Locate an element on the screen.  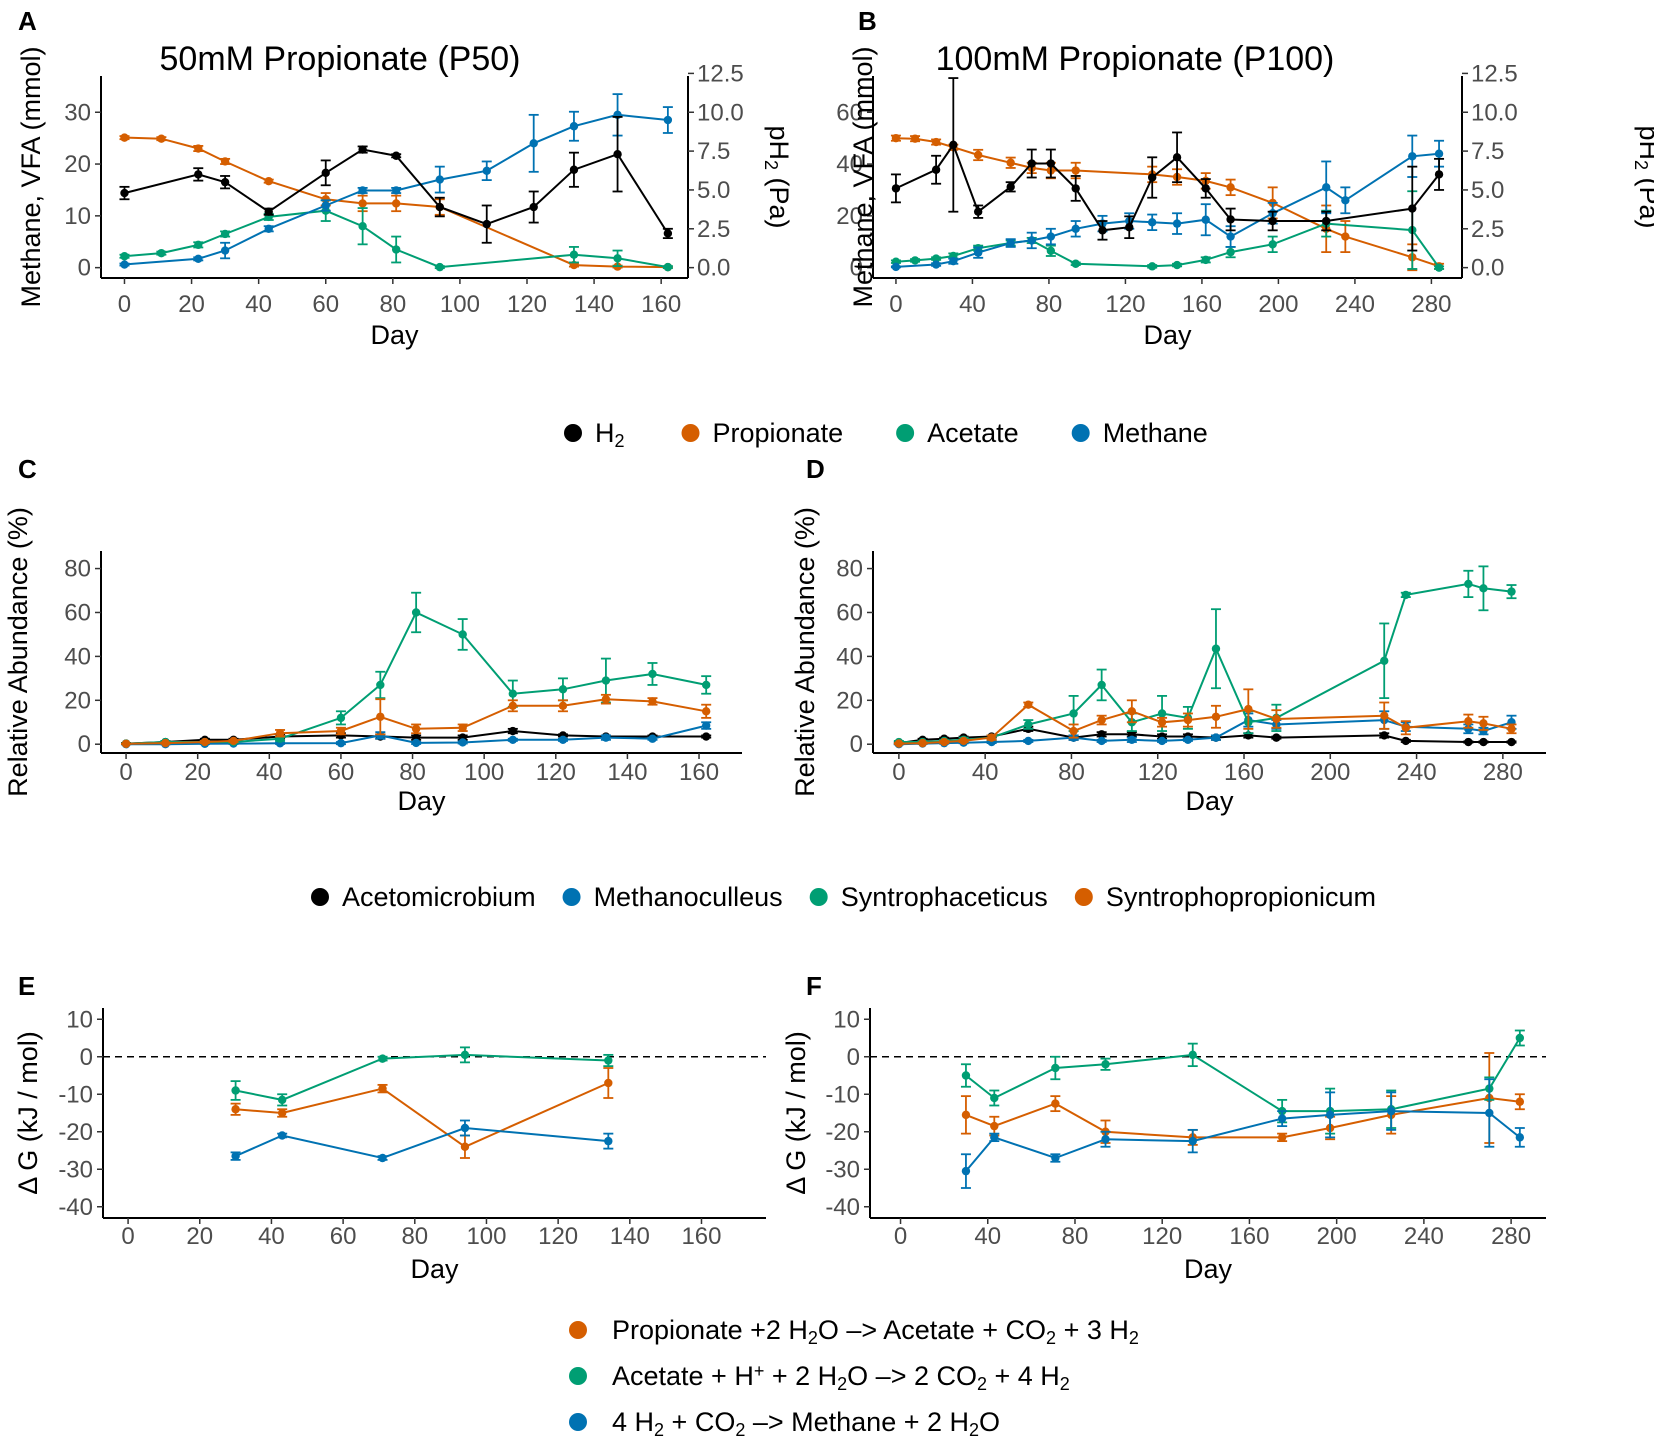
y-axis-title: Methane, VFA (mmol) is located at coordinates (863, 176).